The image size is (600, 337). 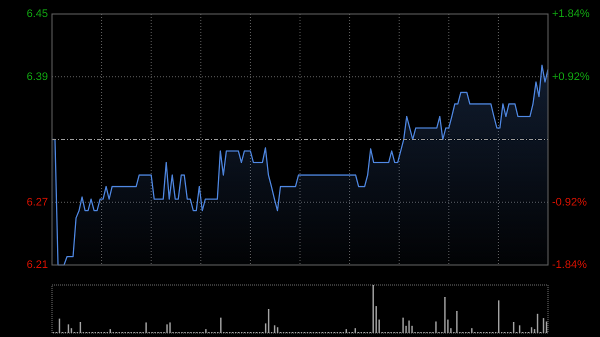 I want to click on y2-tick-label: -0.92%, so click(x=570, y=202).